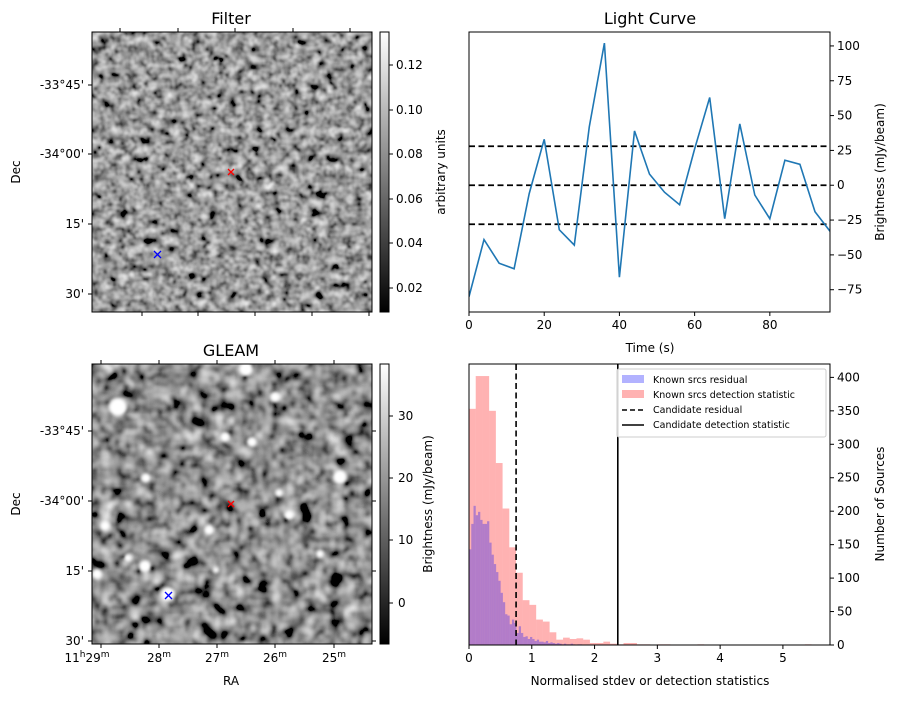 The image size is (898, 703). I want to click on lc-xtick-label: 60, so click(694, 325).